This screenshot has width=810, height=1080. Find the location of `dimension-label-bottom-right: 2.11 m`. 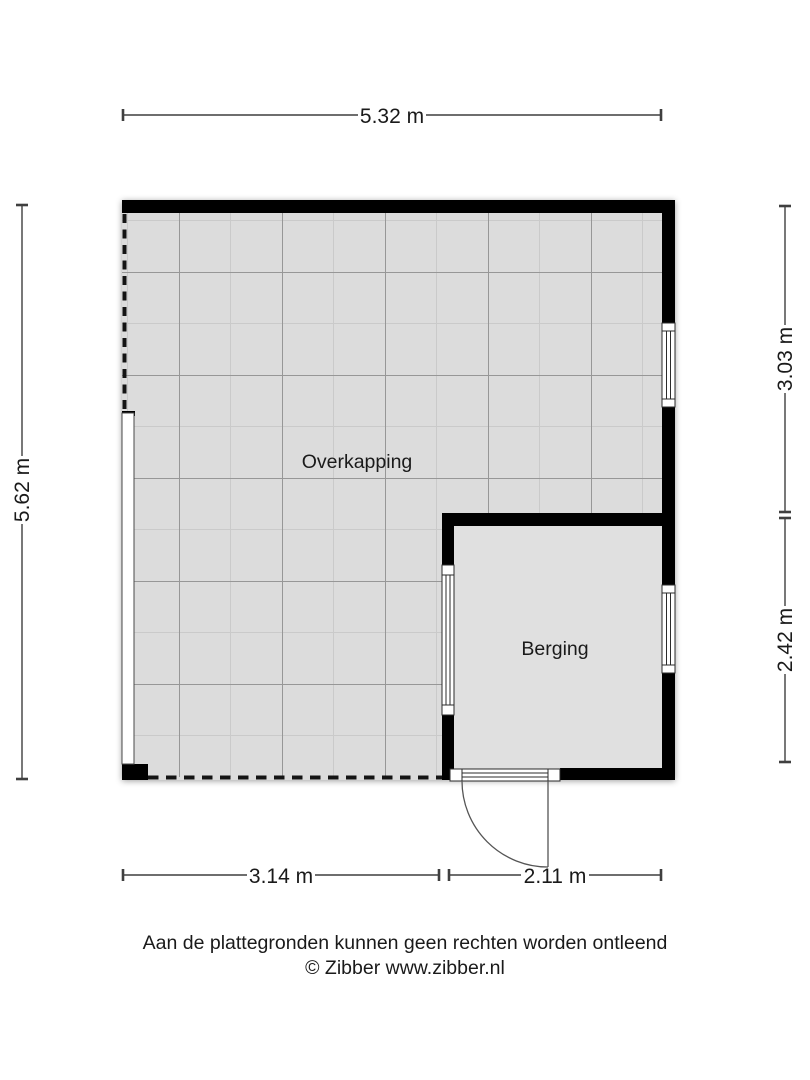

dimension-label-bottom-right: 2.11 m is located at coordinates (555, 876).